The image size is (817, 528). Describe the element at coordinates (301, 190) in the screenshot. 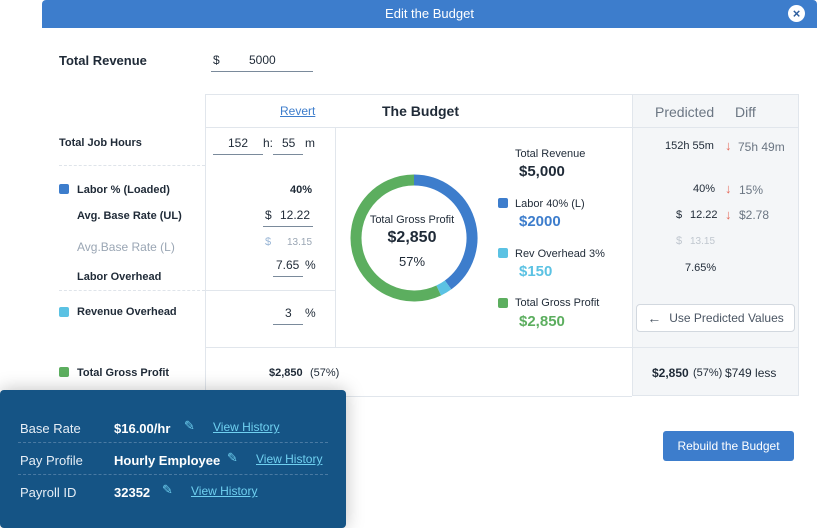

I see `labor-pct-value: 40%` at that location.